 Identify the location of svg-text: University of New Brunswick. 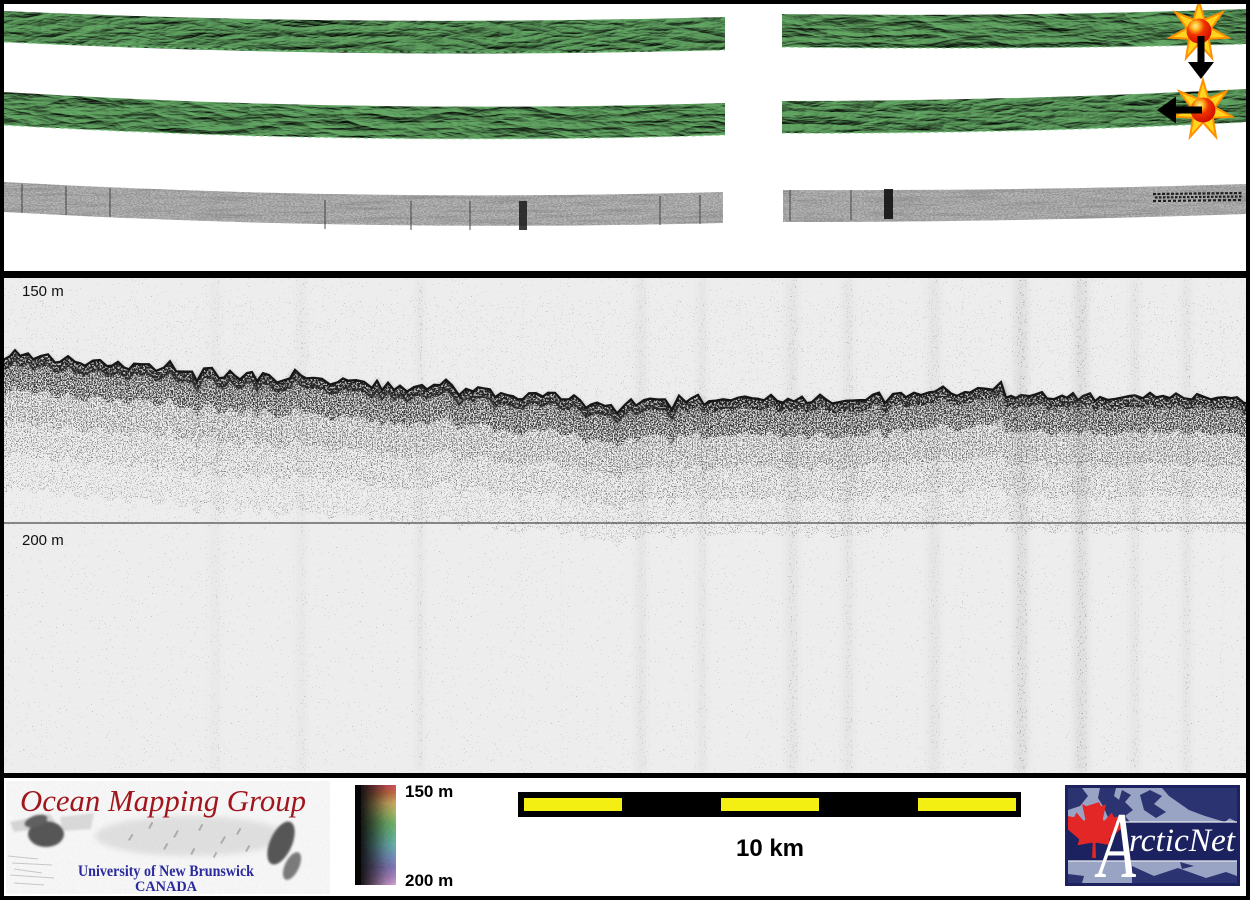
(166, 871).